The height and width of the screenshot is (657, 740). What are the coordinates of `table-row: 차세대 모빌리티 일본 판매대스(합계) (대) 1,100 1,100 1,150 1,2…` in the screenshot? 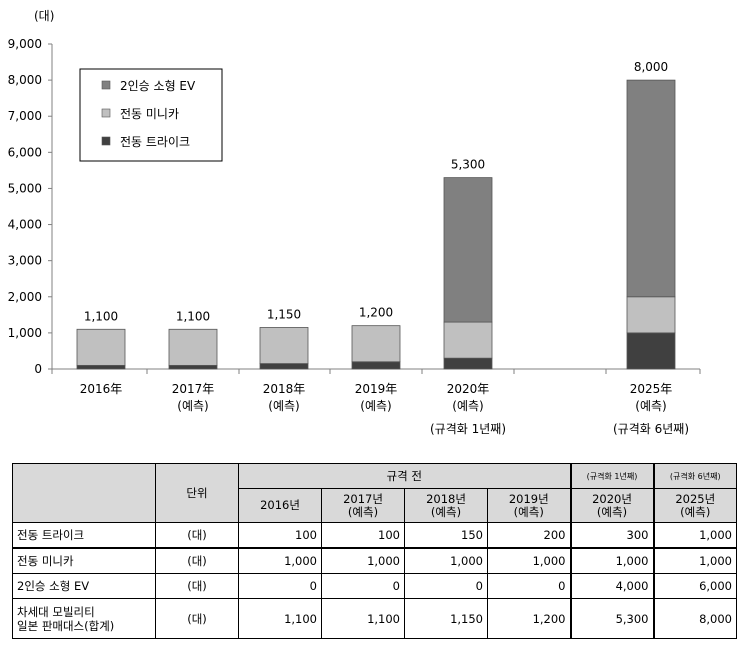 It's located at (374, 618).